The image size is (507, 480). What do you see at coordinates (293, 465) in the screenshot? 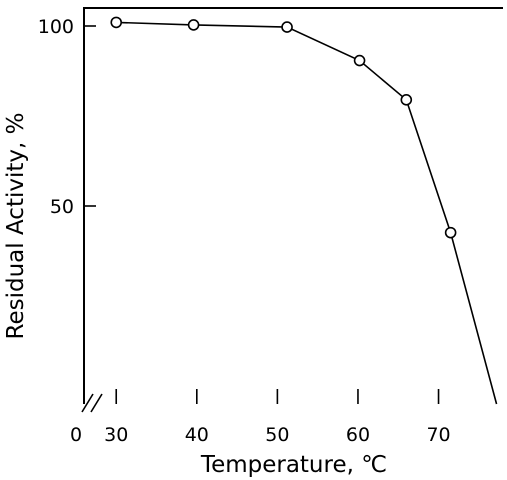
I see `x-axis-title: Temperature, ℃` at bounding box center [293, 465].